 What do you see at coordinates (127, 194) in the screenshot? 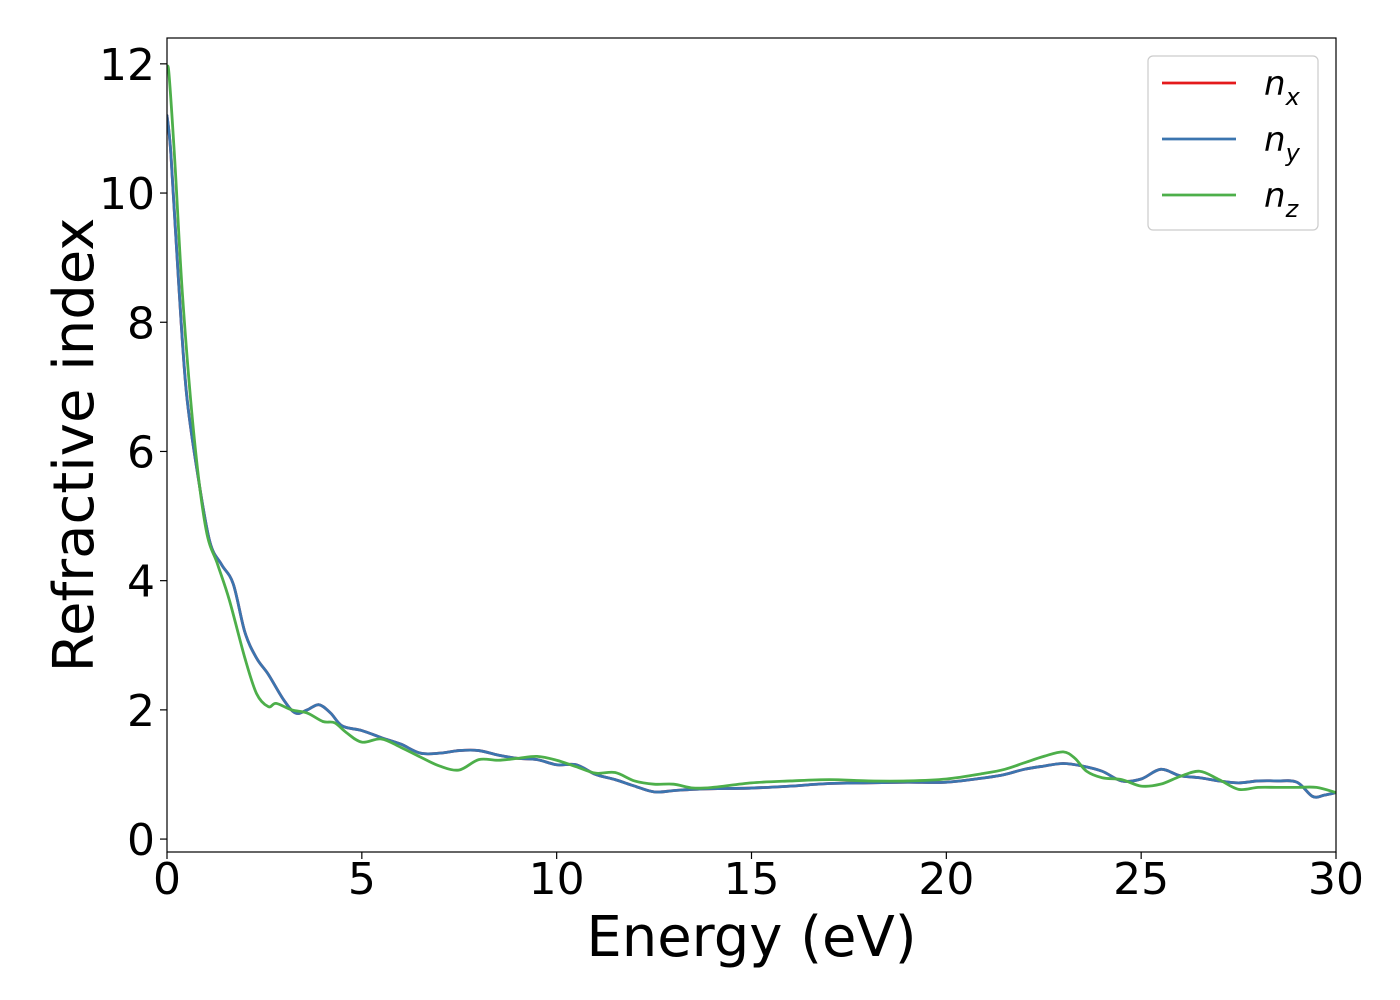
I see `y-tick-label: 10` at bounding box center [127, 194].